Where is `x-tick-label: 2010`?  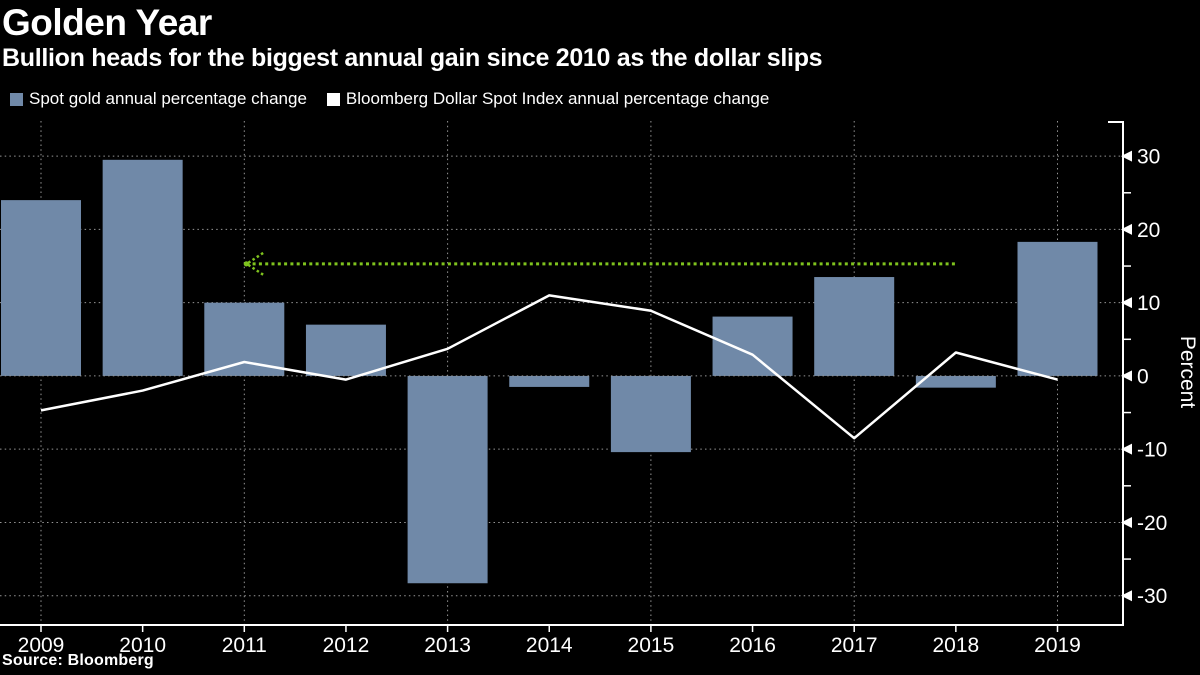
x-tick-label: 2010 is located at coordinates (142, 645).